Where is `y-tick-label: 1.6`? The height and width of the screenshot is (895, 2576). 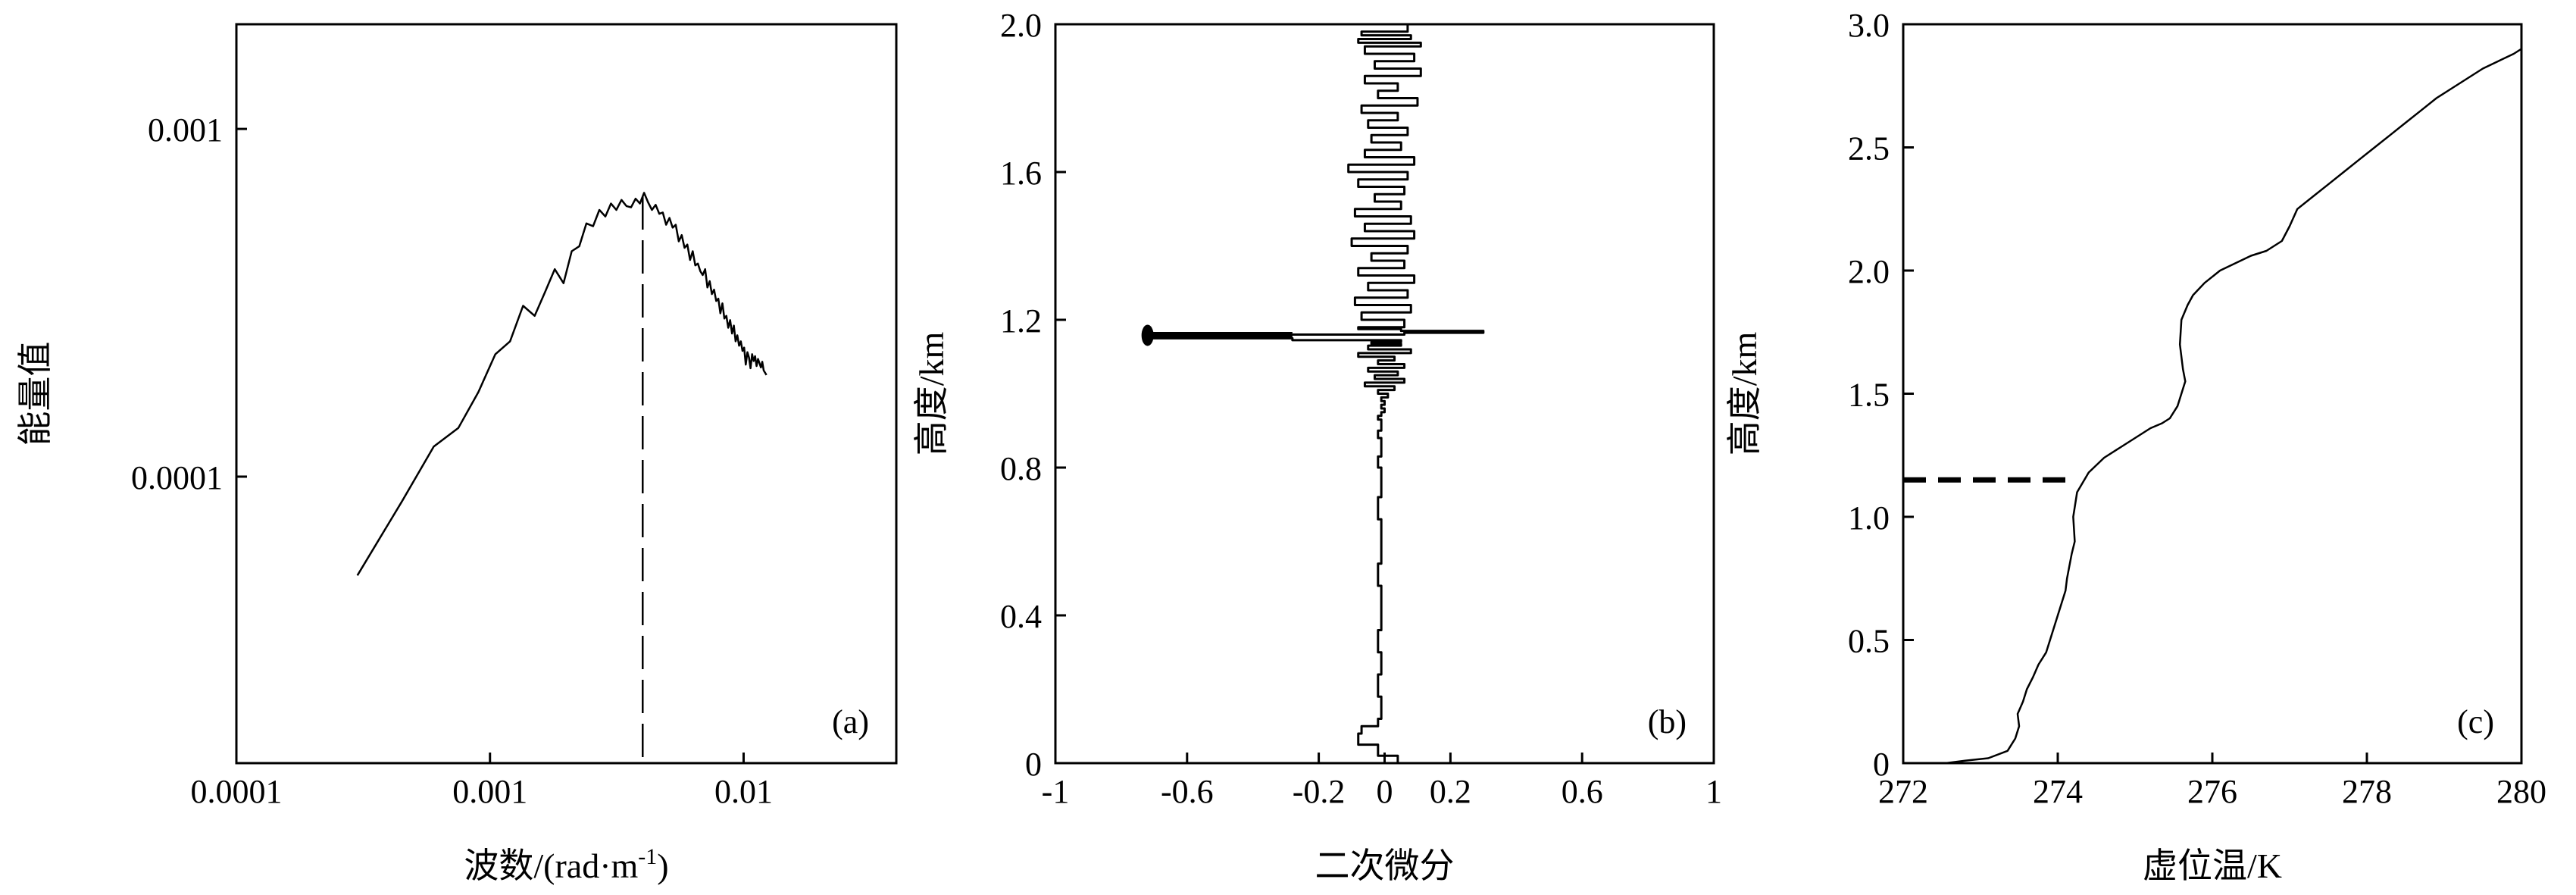 y-tick-label: 1.6 is located at coordinates (1021, 173).